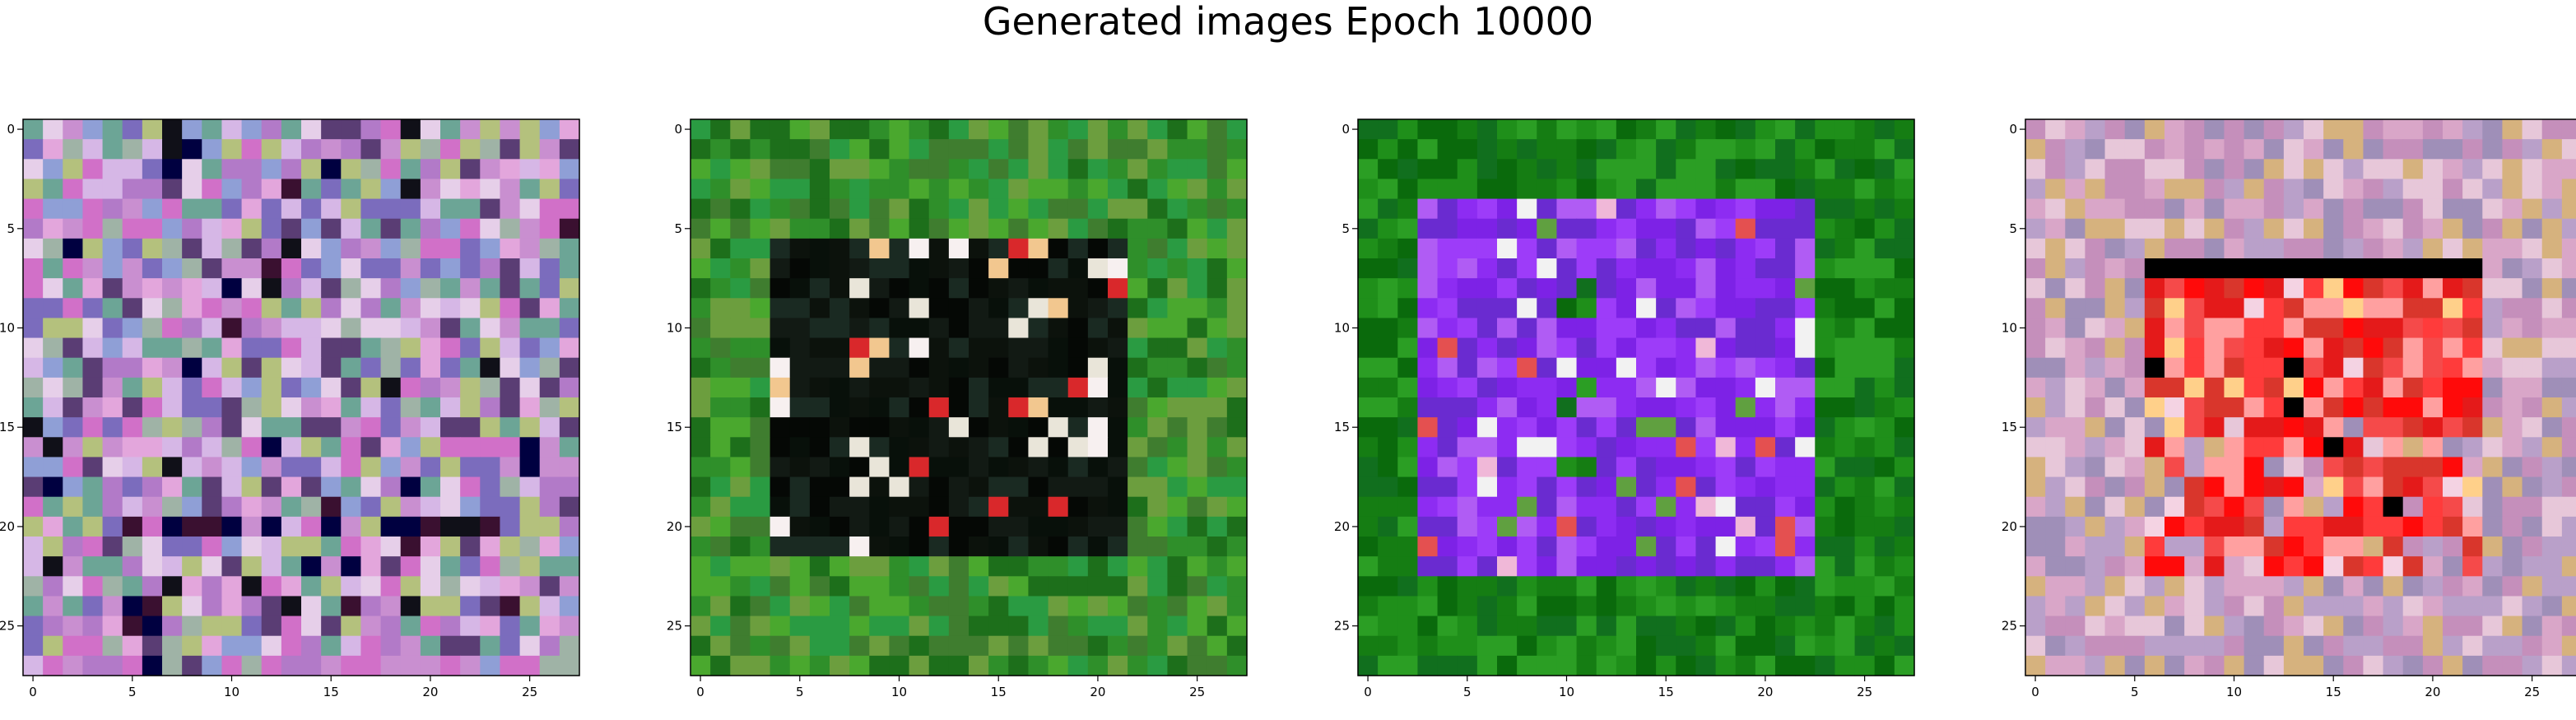  What do you see at coordinates (1288, 22) in the screenshot?
I see `figure-title: Generated images Epoch 10000` at bounding box center [1288, 22].